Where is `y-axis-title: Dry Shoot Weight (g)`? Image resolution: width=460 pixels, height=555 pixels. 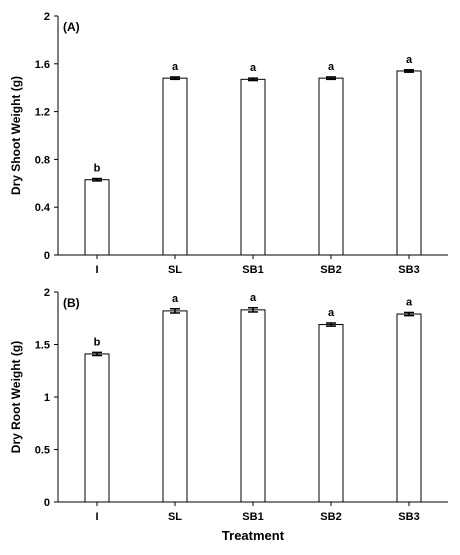 y-axis-title: Dry Shoot Weight (g) is located at coordinates (16, 135).